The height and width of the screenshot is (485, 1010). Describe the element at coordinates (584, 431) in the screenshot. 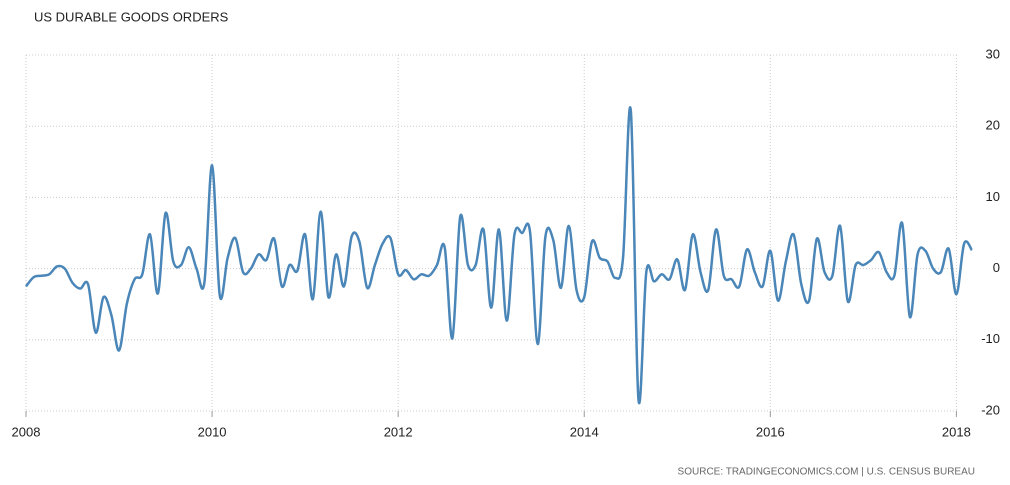

I see `x-tick-label: 2014` at that location.